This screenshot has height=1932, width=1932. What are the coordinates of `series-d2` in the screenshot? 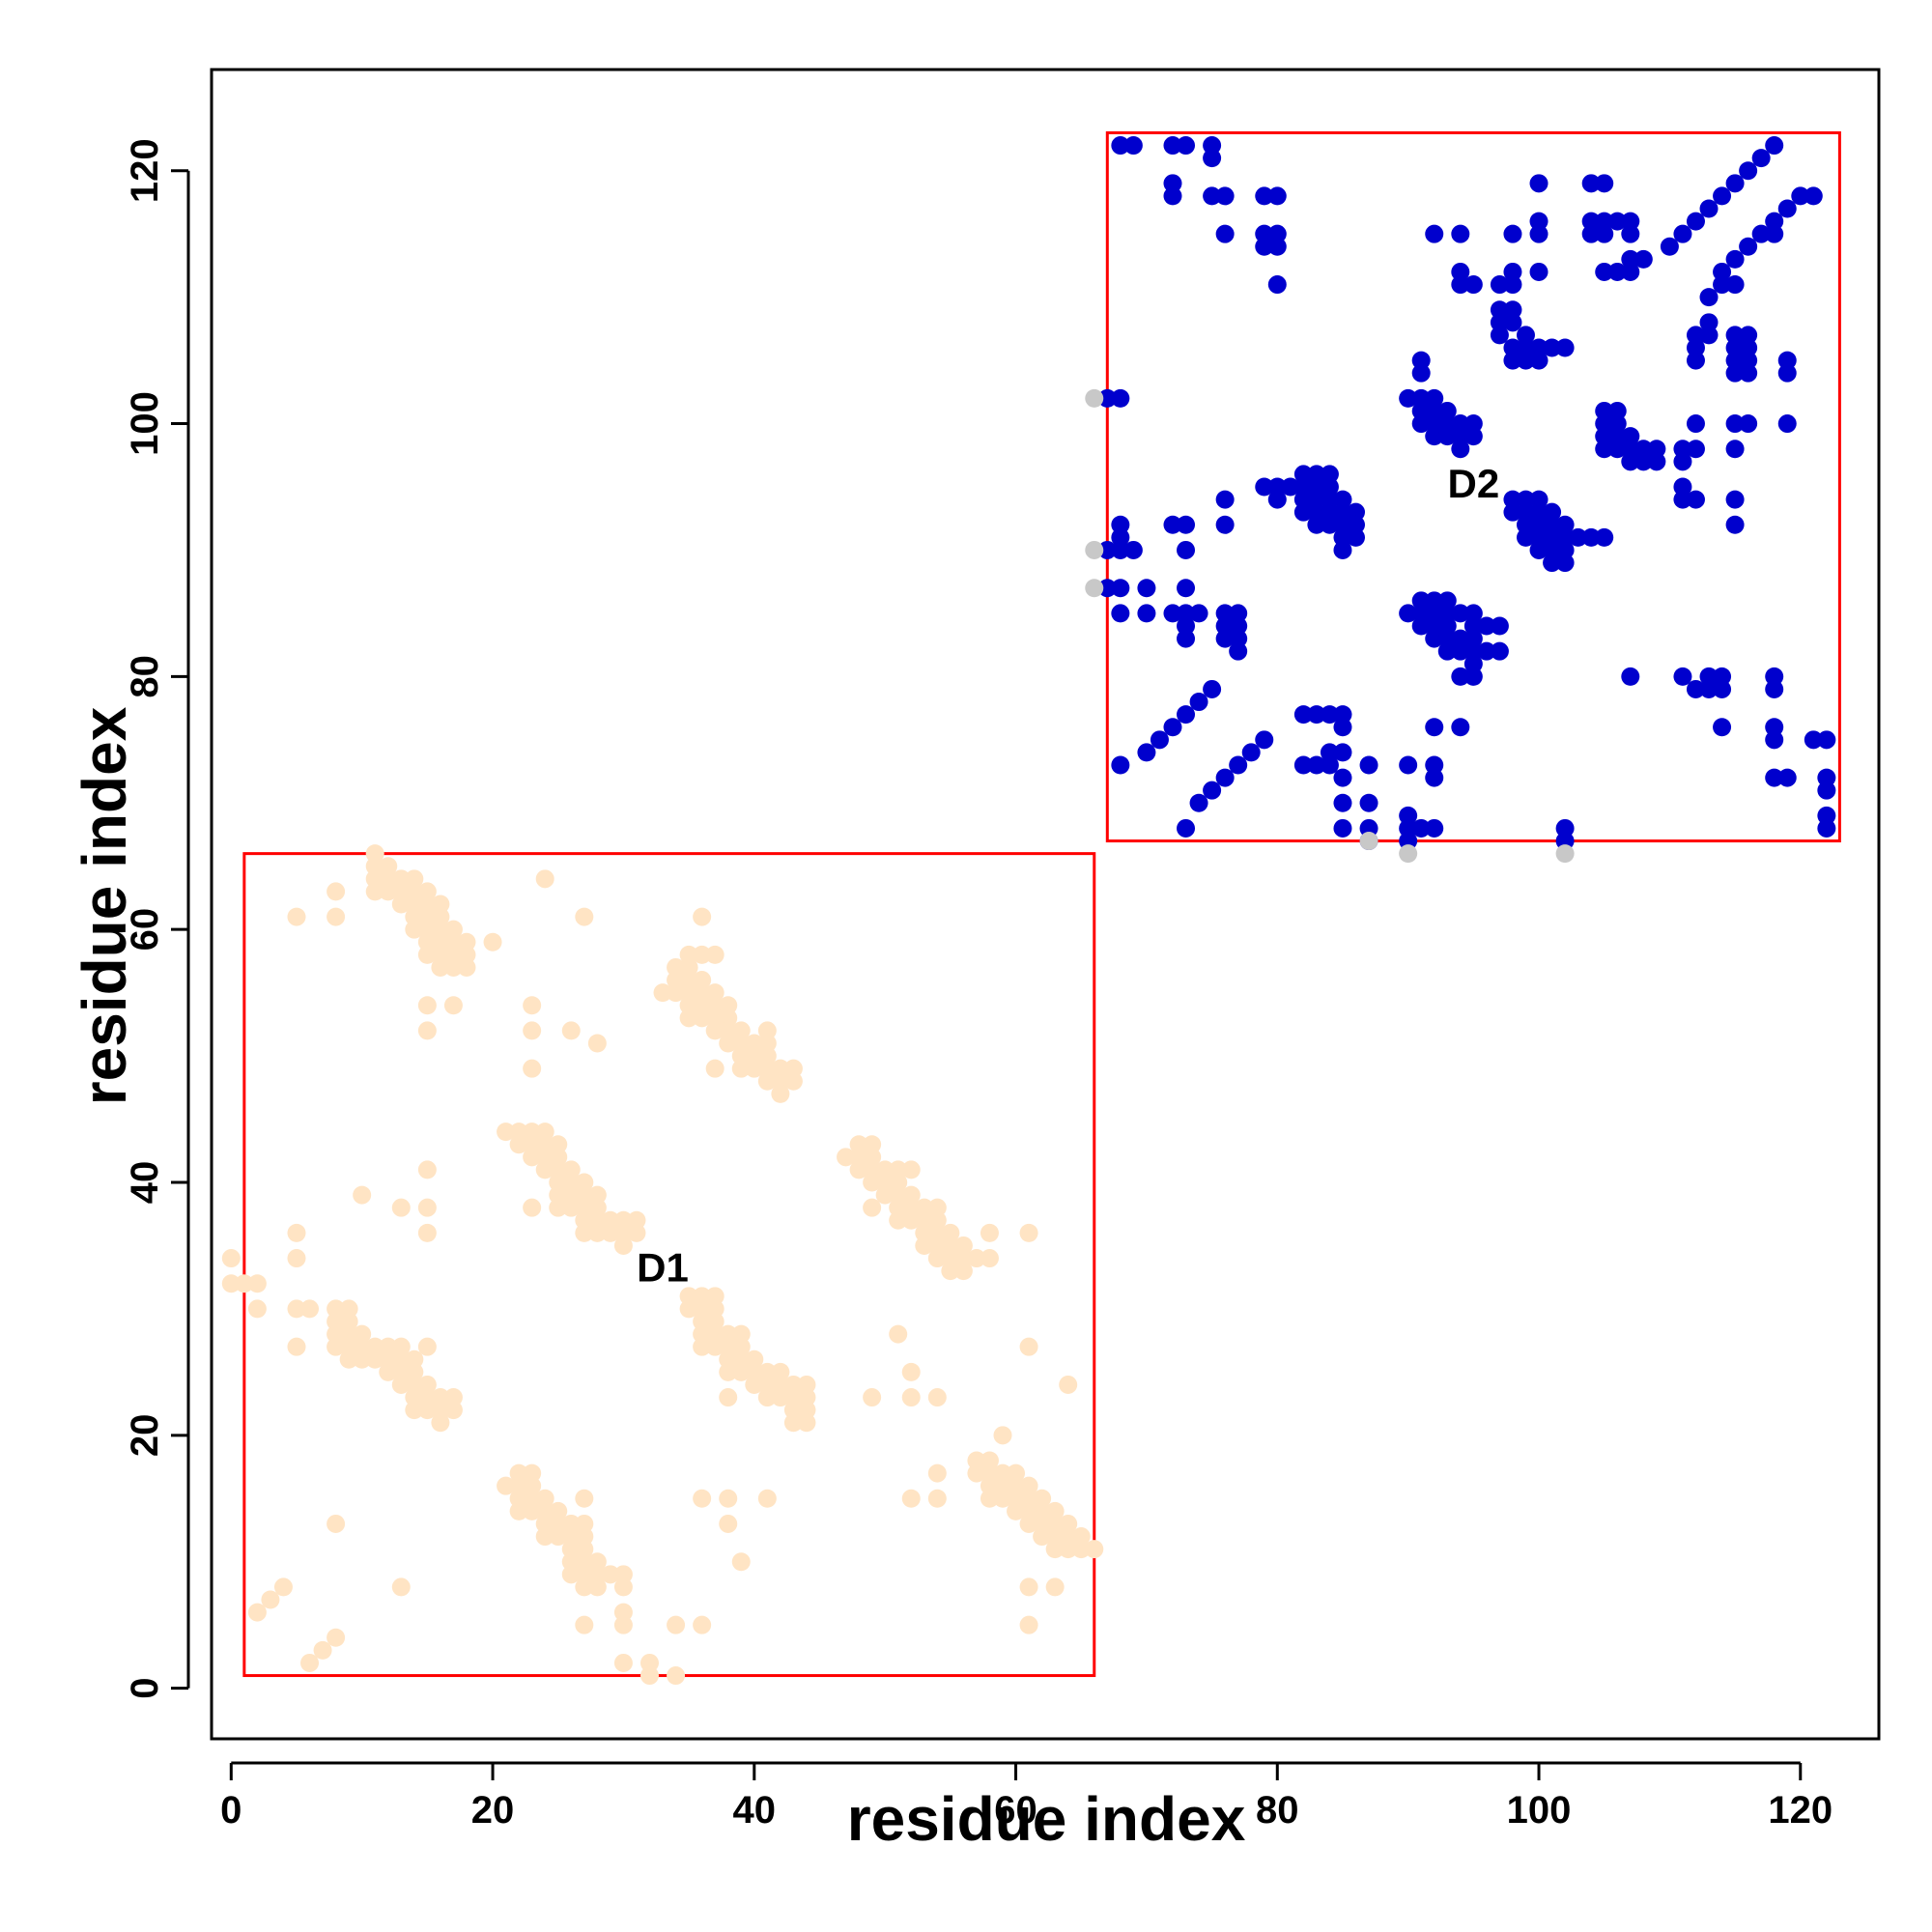 It's located at (1466, 493).